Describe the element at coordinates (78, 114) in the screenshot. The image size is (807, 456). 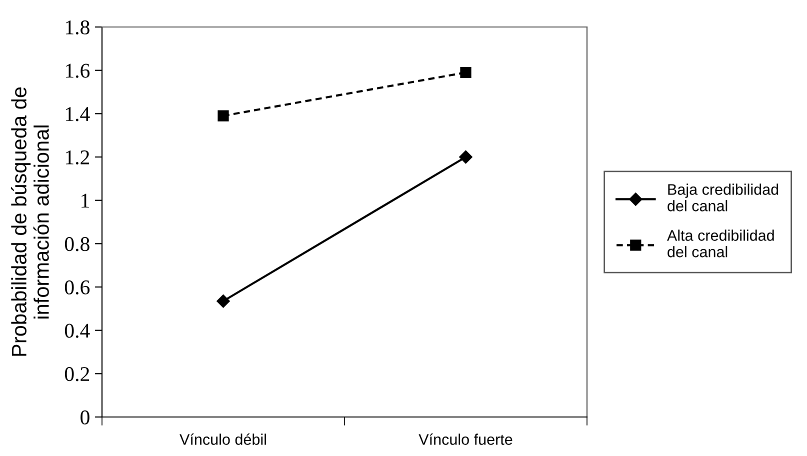
I see `y-tick-label: 1.4` at that location.